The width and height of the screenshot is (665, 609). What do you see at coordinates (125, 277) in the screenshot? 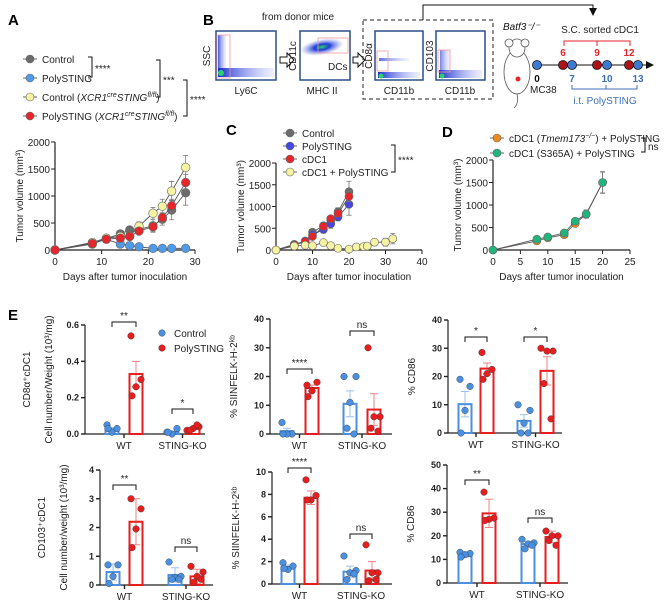
I see `x-axis-label: Days after tumor inoculation` at bounding box center [125, 277].